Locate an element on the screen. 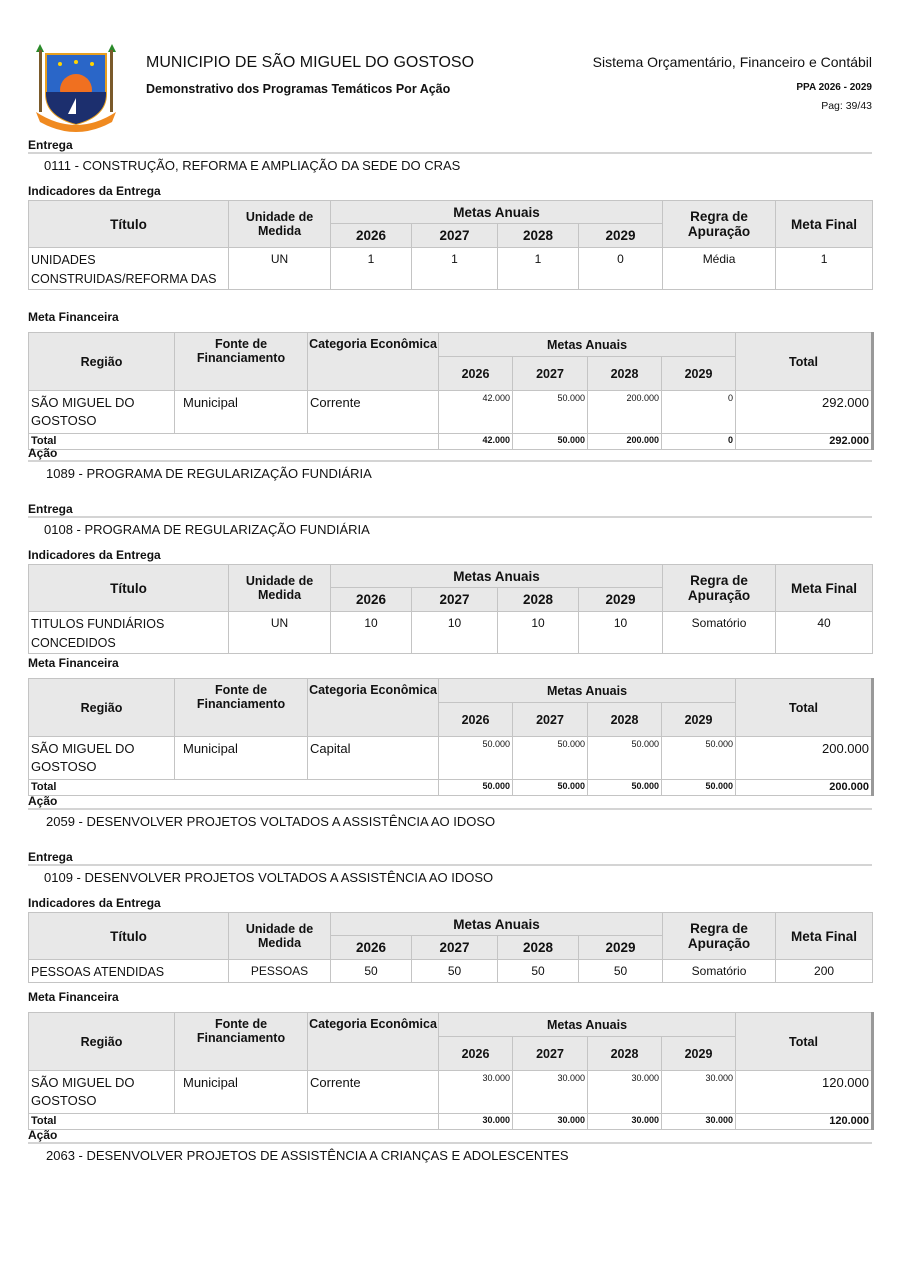 The width and height of the screenshot is (900, 1272). total-row: Total 50.000 50.000 50.000 50.000 200.000 is located at coordinates (450, 787).